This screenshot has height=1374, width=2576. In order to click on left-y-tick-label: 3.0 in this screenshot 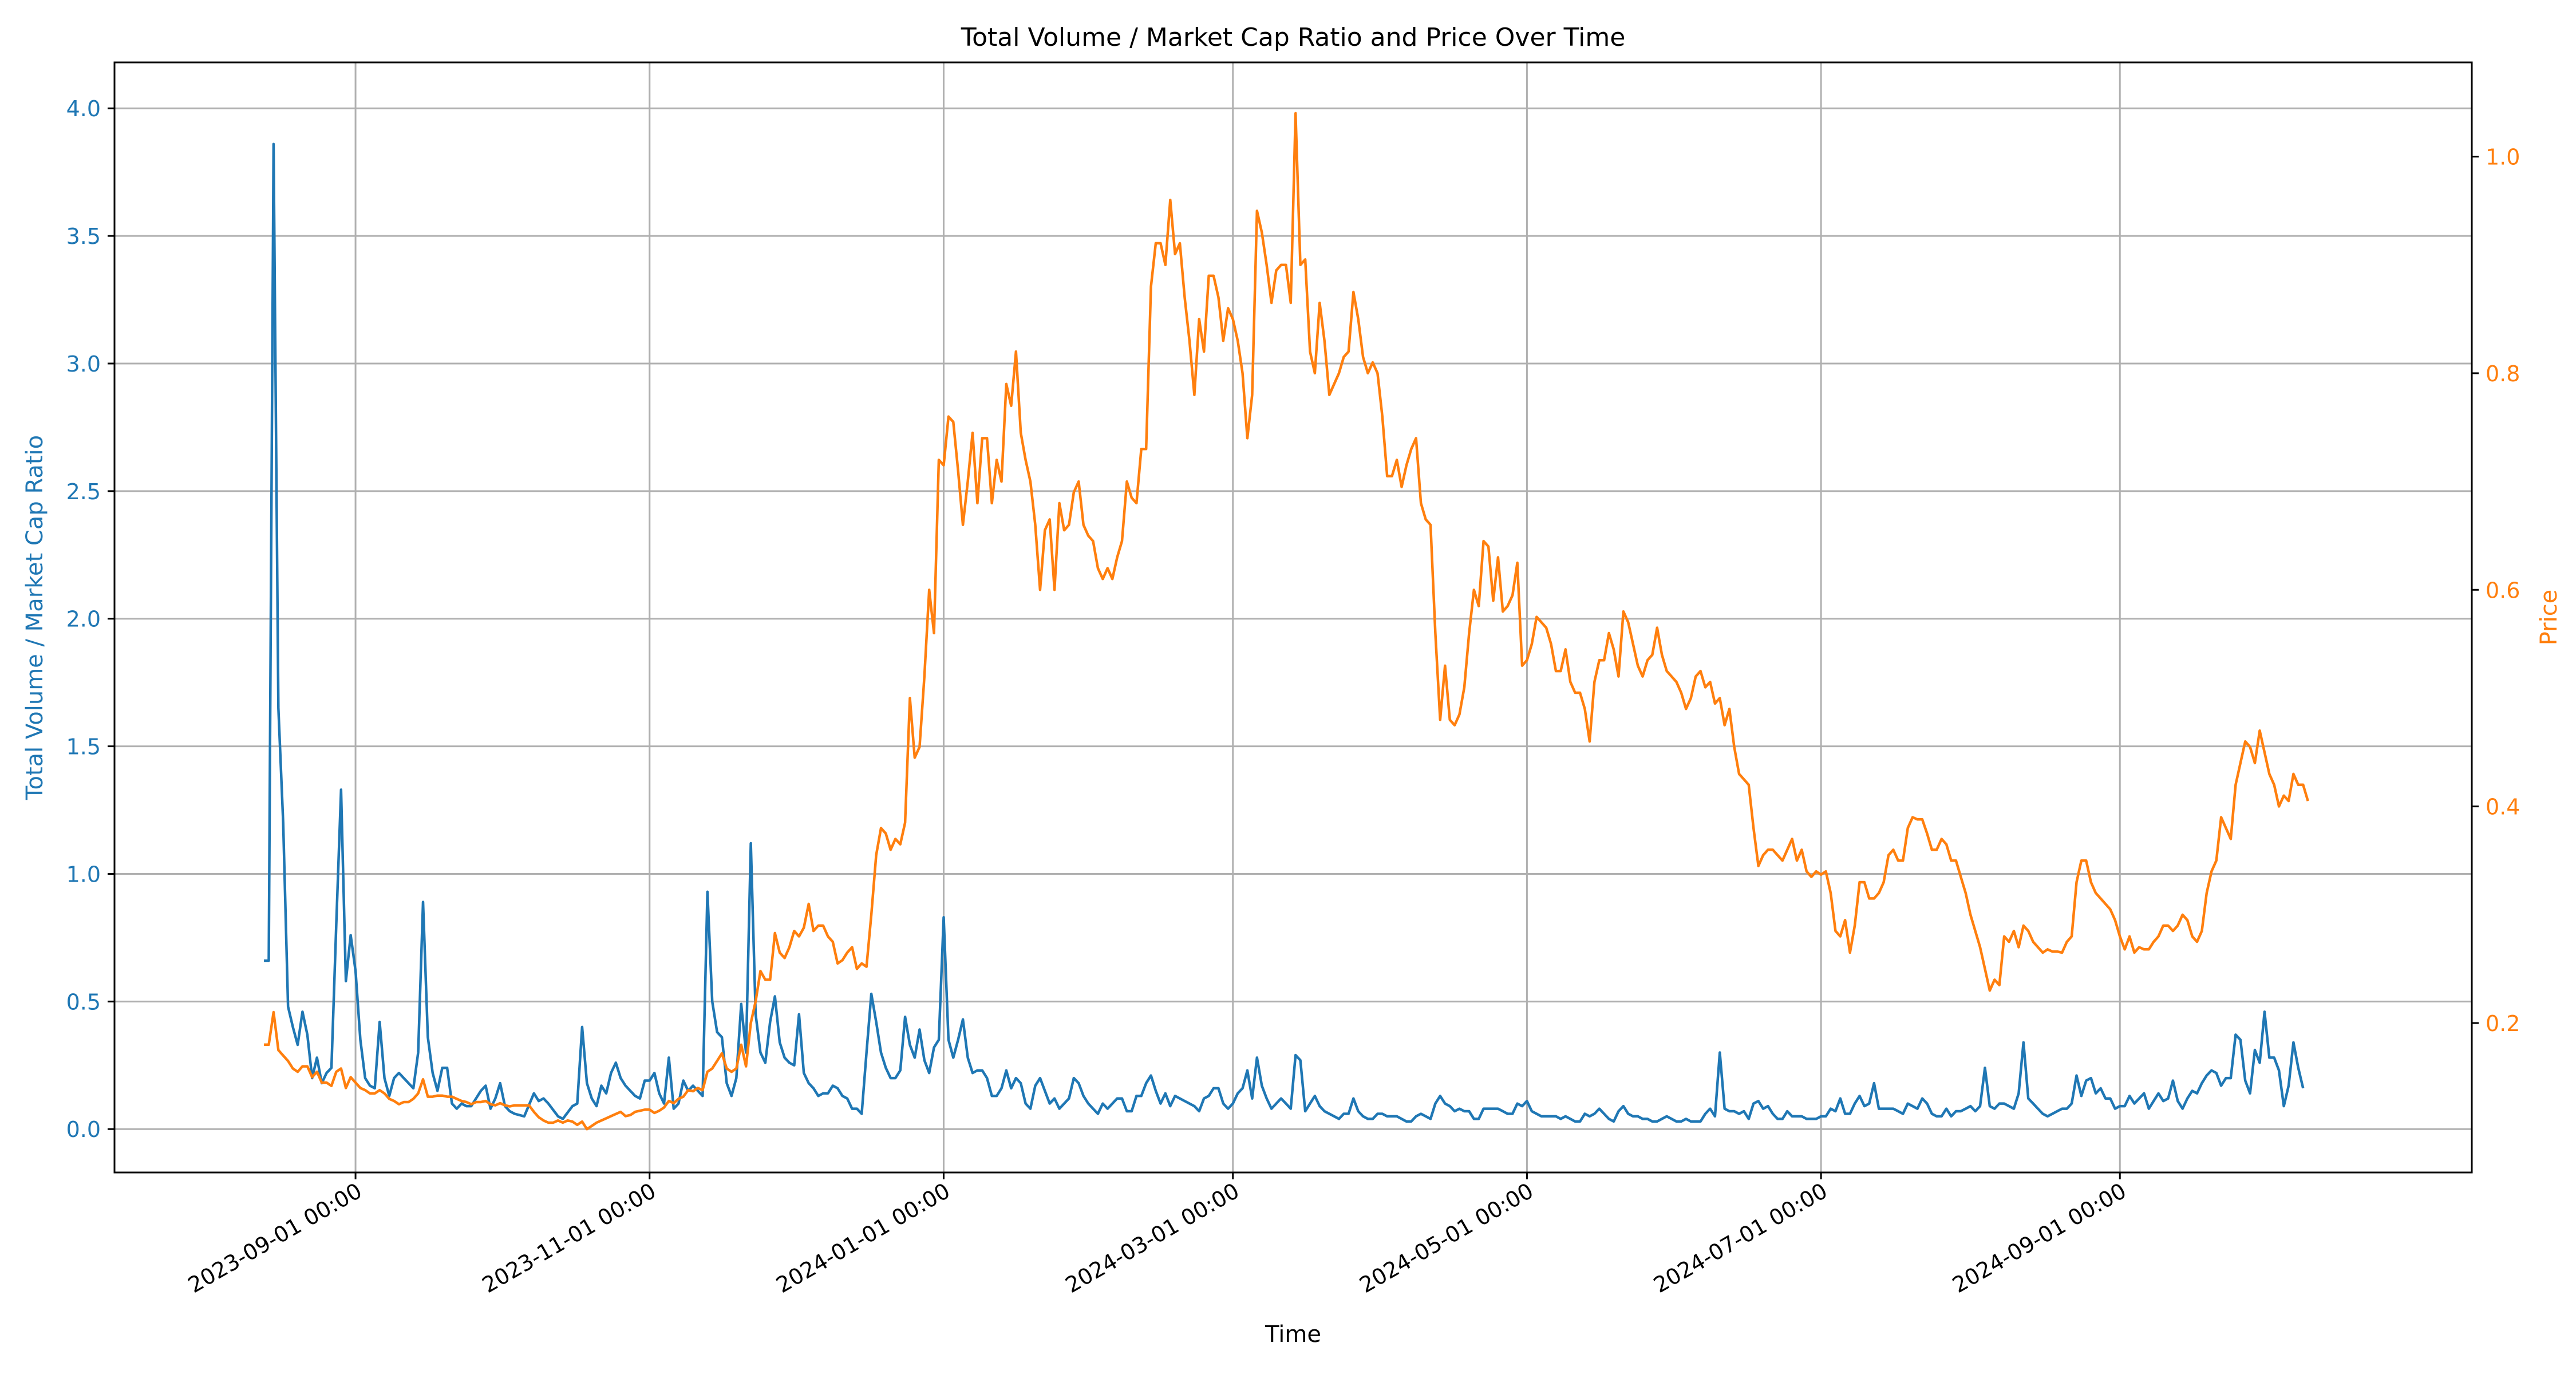, I will do `click(83, 364)`.